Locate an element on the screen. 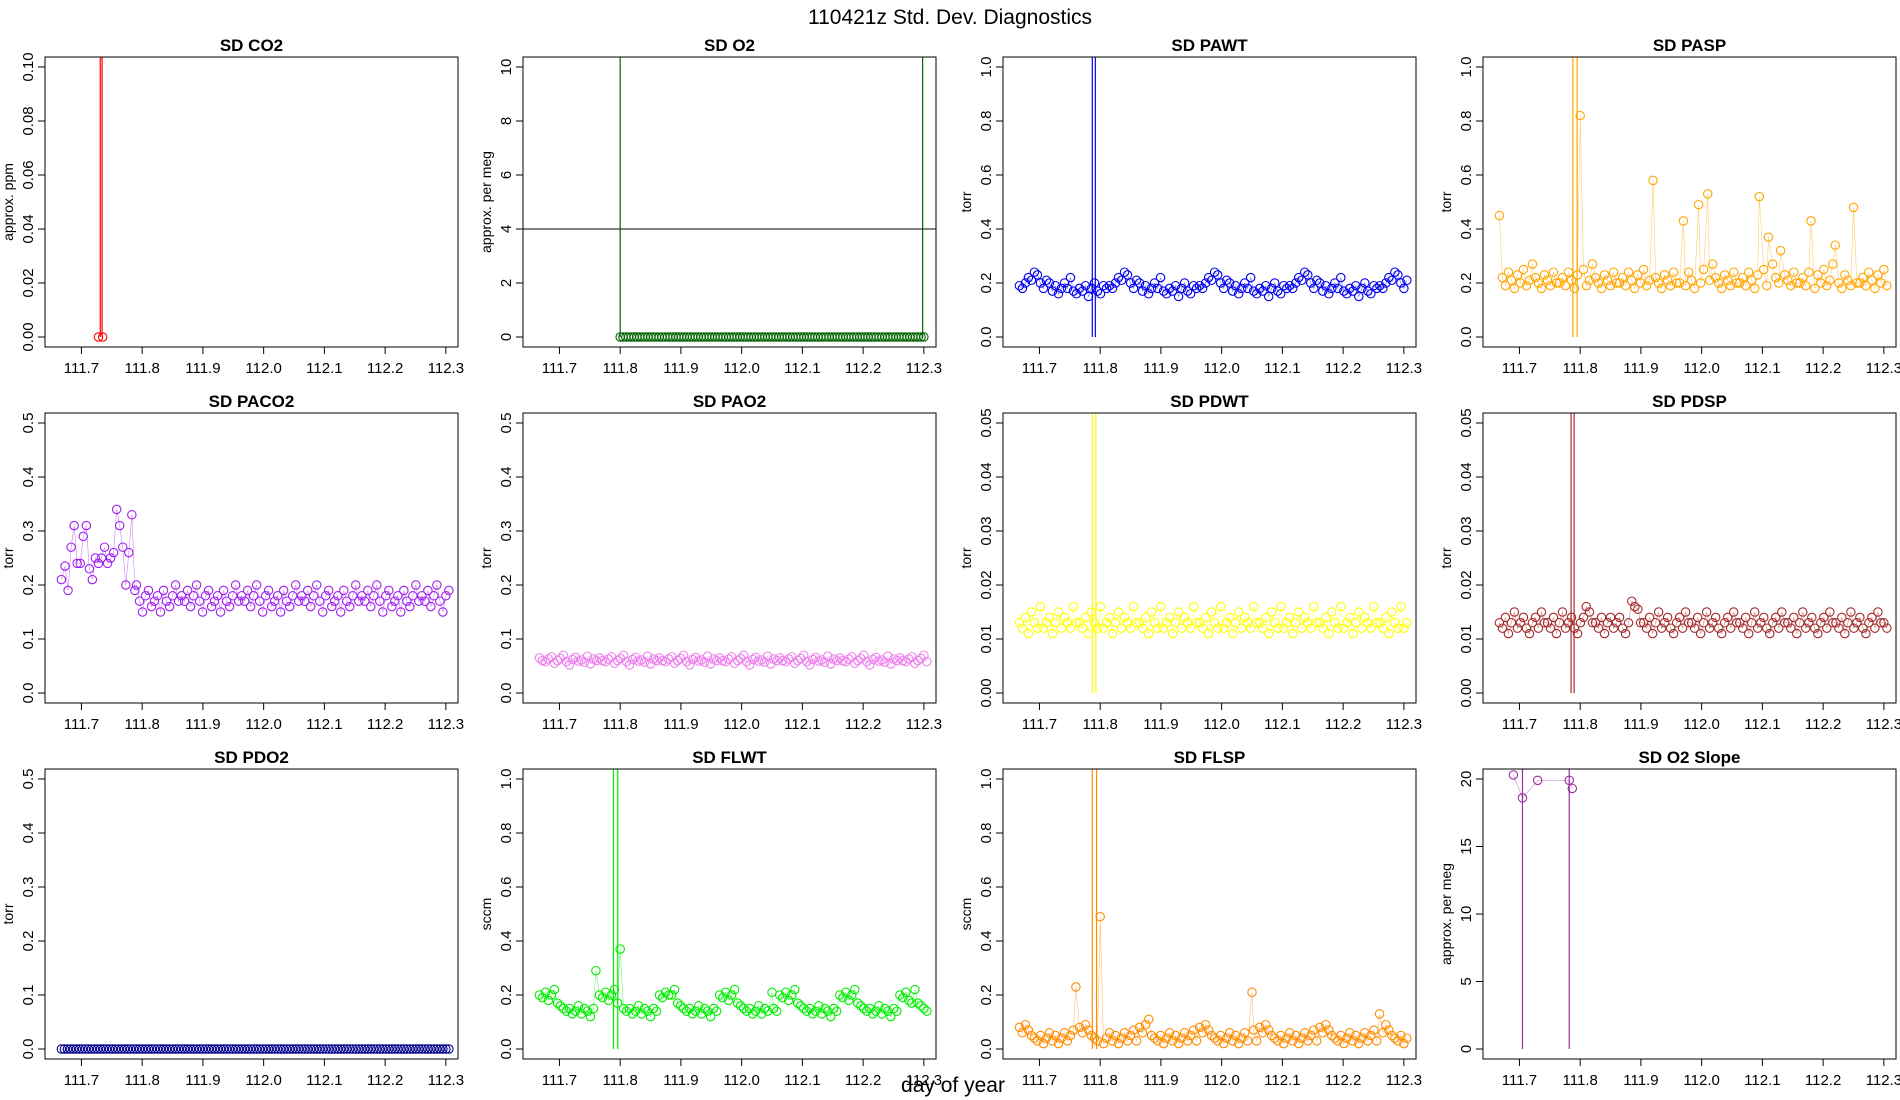 The image size is (1900, 1100). panel-7-ytick-label-1: 0.01 is located at coordinates (1466, 638).